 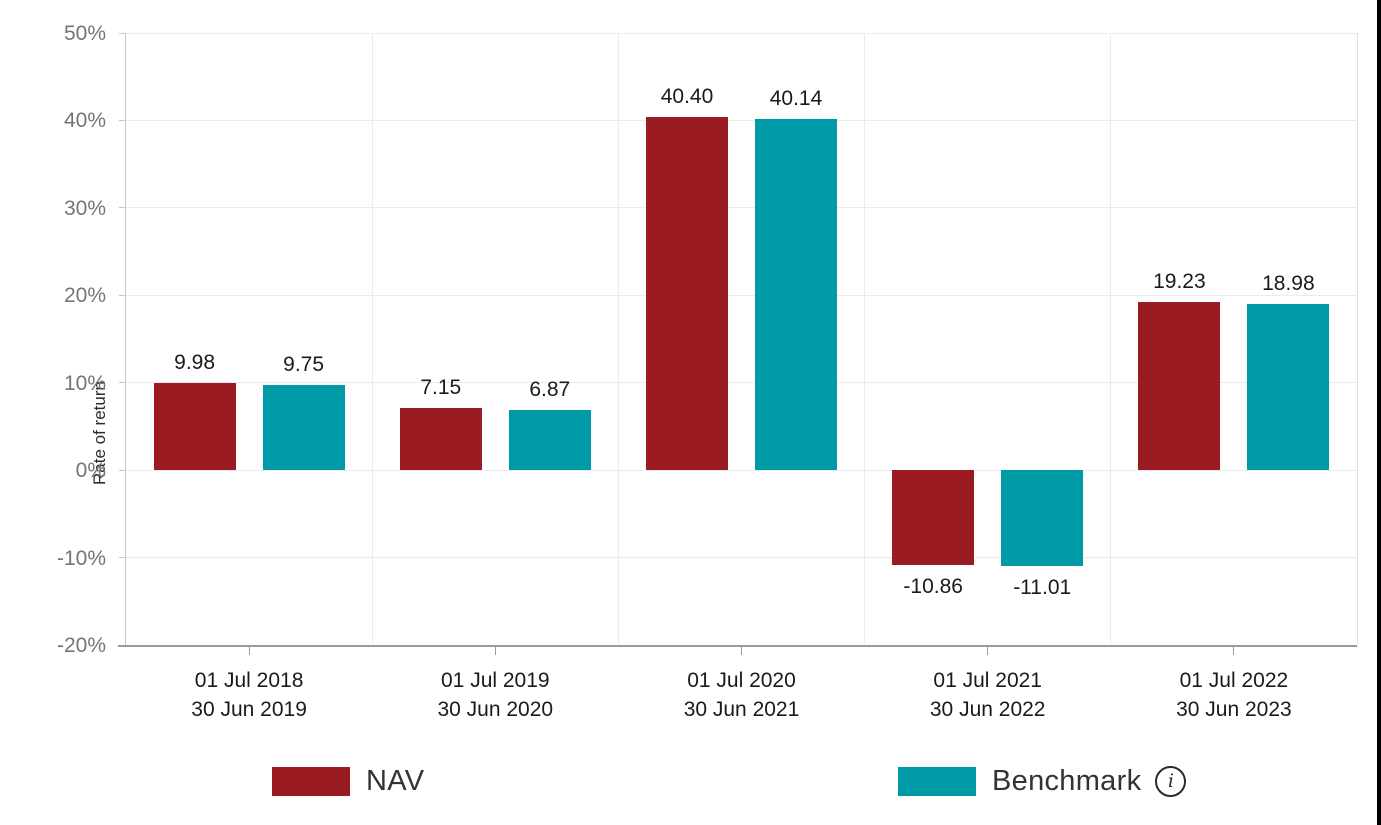 What do you see at coordinates (550, 390) in the screenshot?
I see `benchmark-value-label: 6.87` at bounding box center [550, 390].